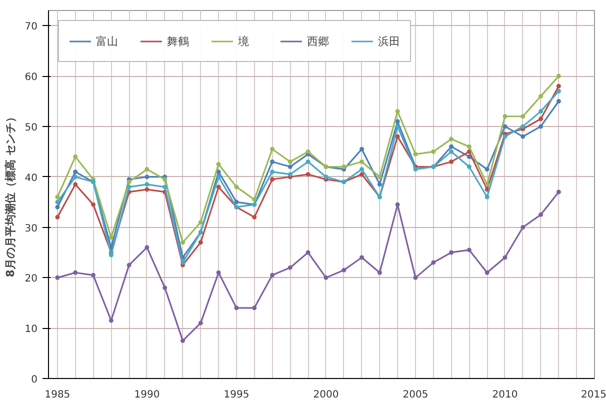 The width and height of the screenshot is (606, 400). Describe the element at coordinates (57, 395) in the screenshot. I see `x-tick-label: 1985` at that location.